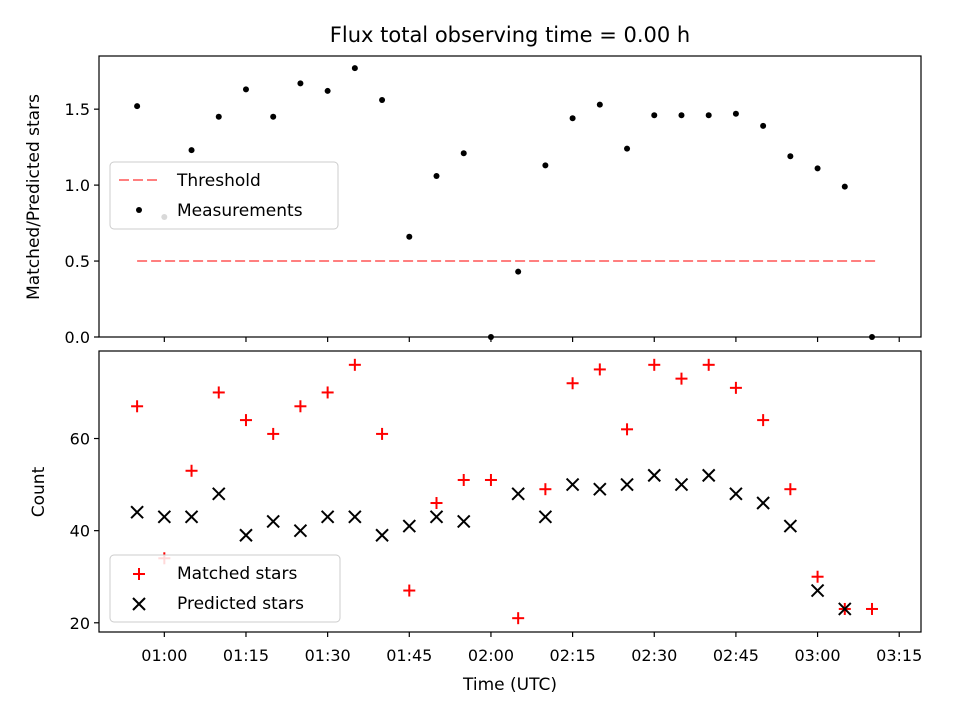 This screenshot has height=720, width=960. What do you see at coordinates (409, 655) in the screenshot?
I see `x-tick-label: 01:45` at bounding box center [409, 655].